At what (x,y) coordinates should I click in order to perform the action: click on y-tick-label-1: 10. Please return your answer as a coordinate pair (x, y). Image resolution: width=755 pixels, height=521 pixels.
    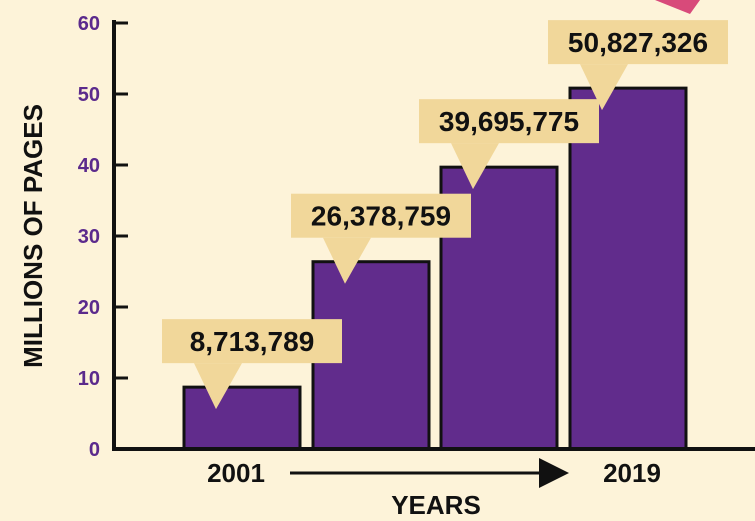
    Looking at the image, I should click on (89, 379).